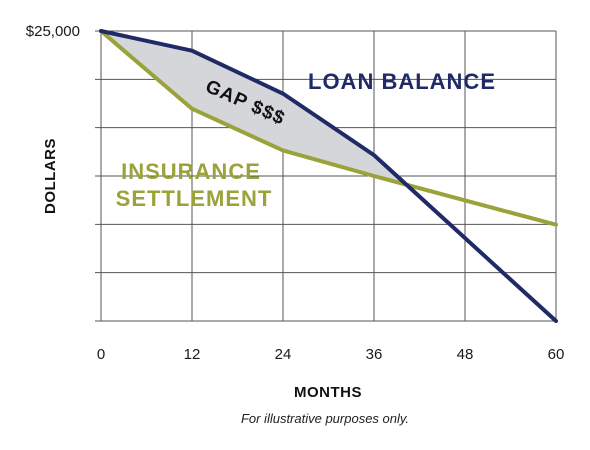 This screenshot has width=590, height=450. I want to click on y-axis-title: DOLLARS, so click(50, 176).